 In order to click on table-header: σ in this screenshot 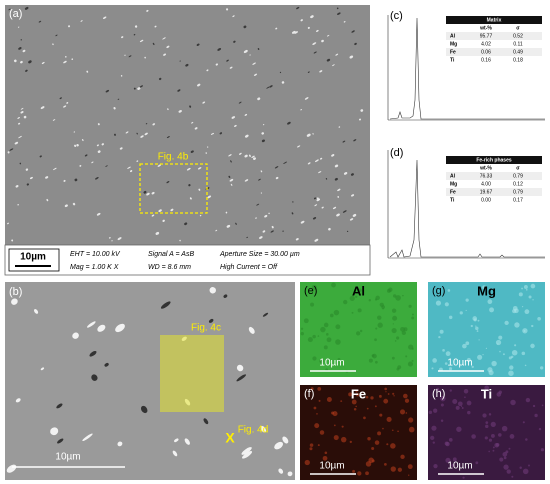, I will do `click(518, 28)`.